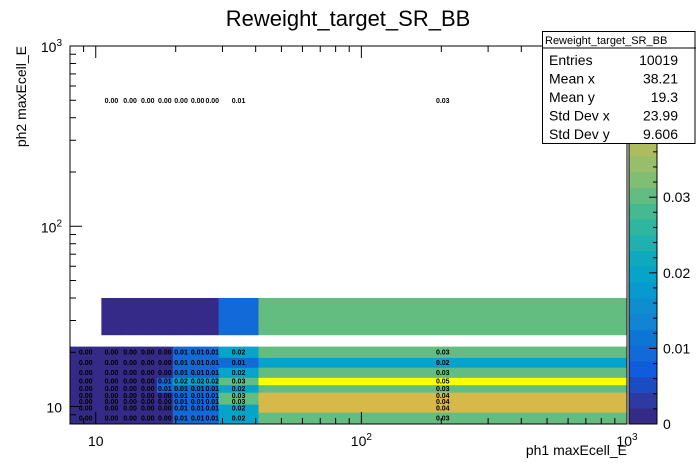  What do you see at coordinates (572, 97) in the screenshot?
I see `stats-label: Mean y` at bounding box center [572, 97].